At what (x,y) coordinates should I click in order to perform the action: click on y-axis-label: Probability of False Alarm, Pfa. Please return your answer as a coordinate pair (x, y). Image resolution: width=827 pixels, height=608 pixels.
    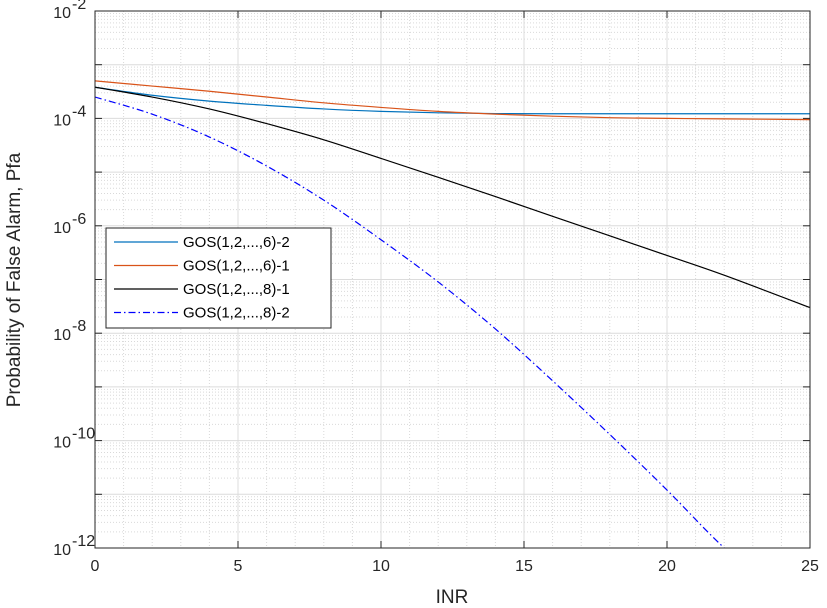
    Looking at the image, I should click on (14, 279).